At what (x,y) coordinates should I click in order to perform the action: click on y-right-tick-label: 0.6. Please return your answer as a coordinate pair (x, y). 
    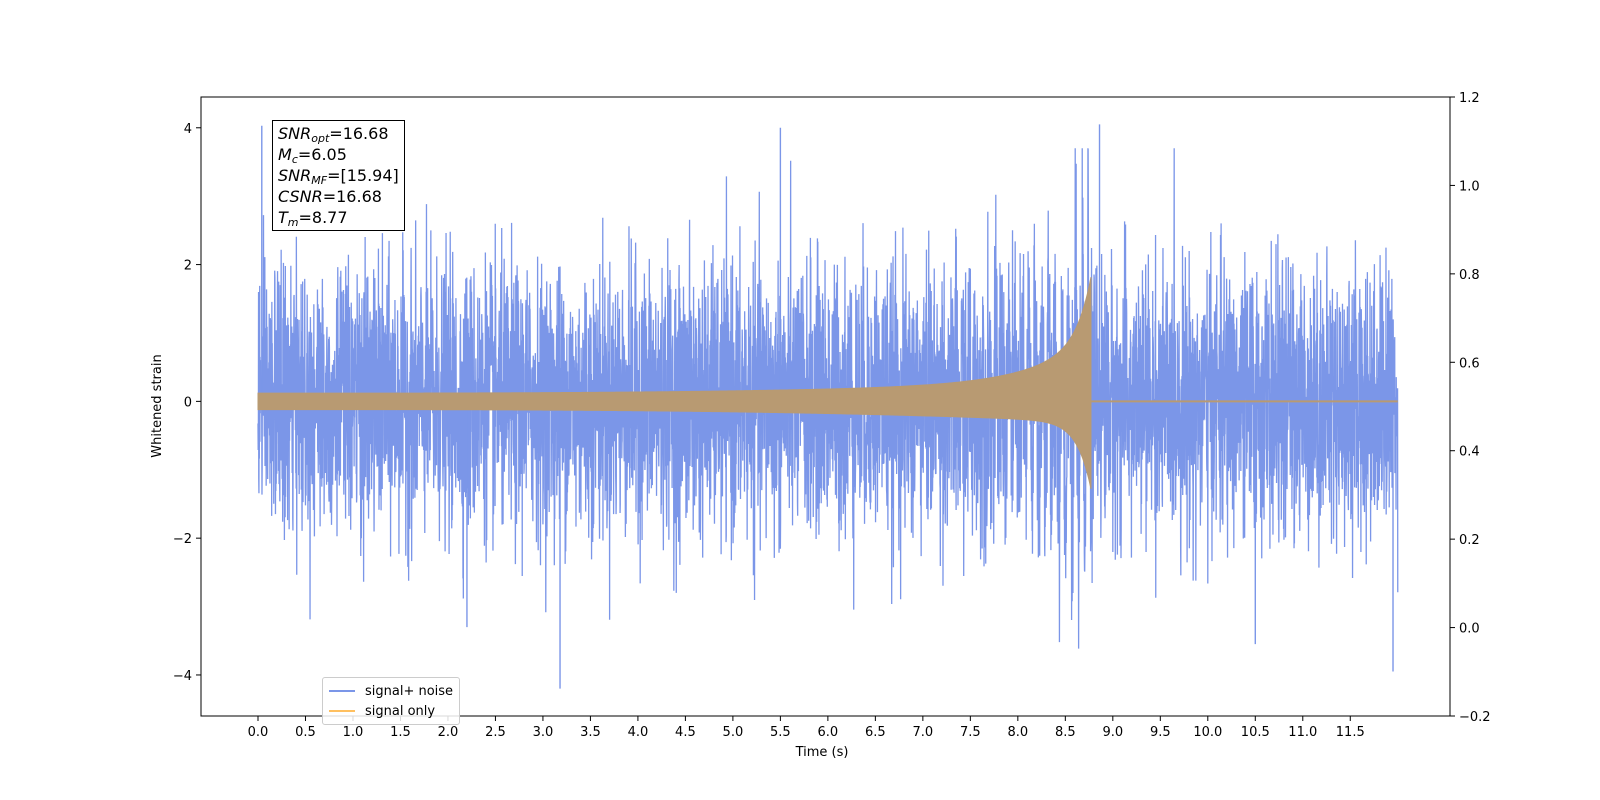
    Looking at the image, I should click on (1469, 363).